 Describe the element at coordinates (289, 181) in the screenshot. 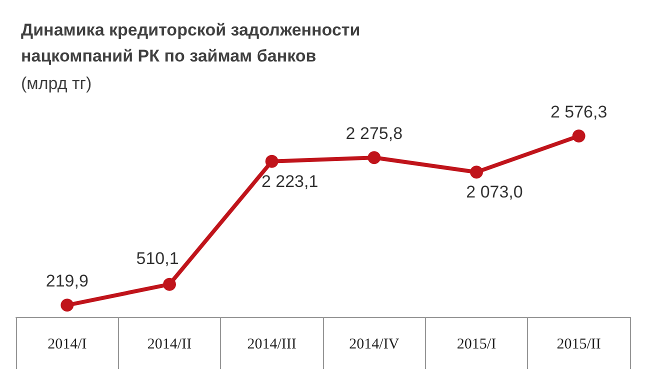

I see `data-label: 2 223,1` at that location.